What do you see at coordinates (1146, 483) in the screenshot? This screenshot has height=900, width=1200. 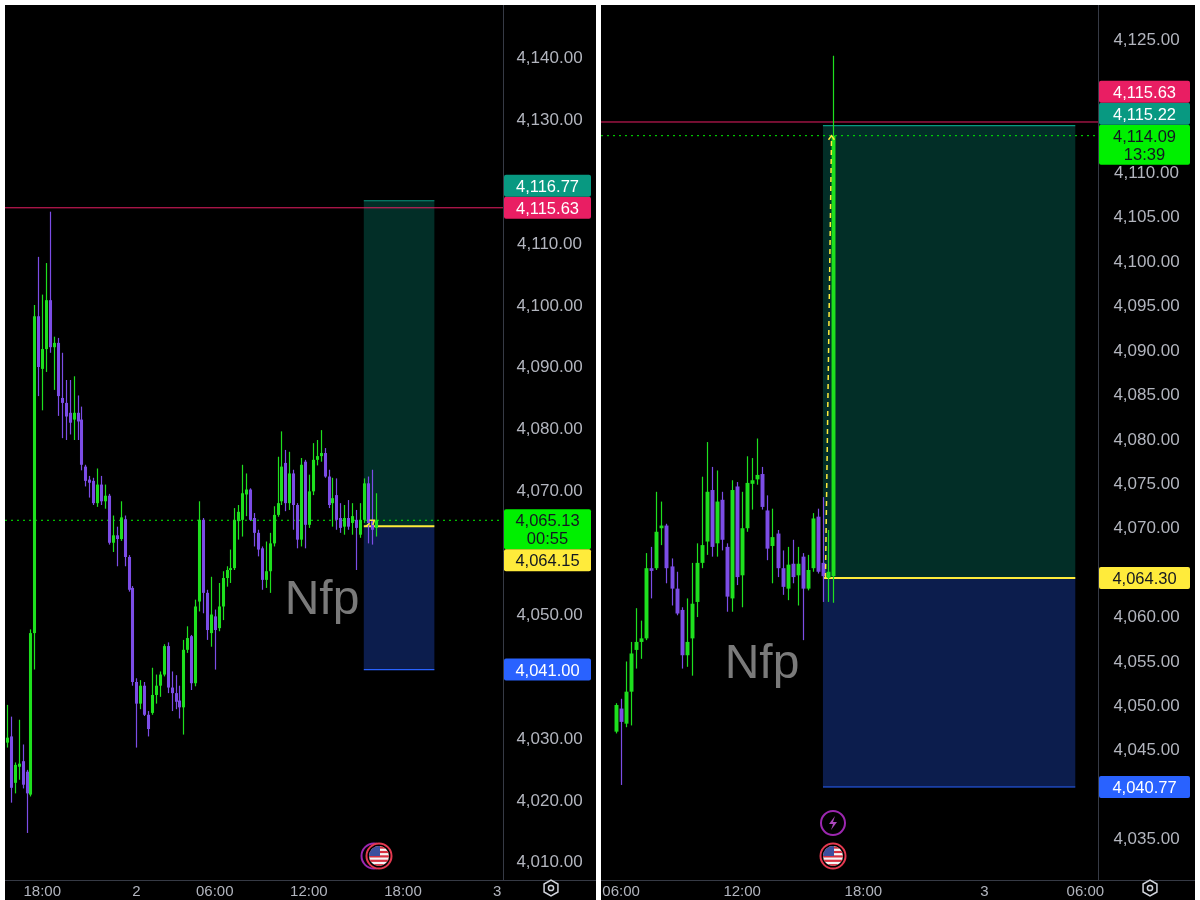 I see `y-tick-label: 4,075.00` at bounding box center [1146, 483].